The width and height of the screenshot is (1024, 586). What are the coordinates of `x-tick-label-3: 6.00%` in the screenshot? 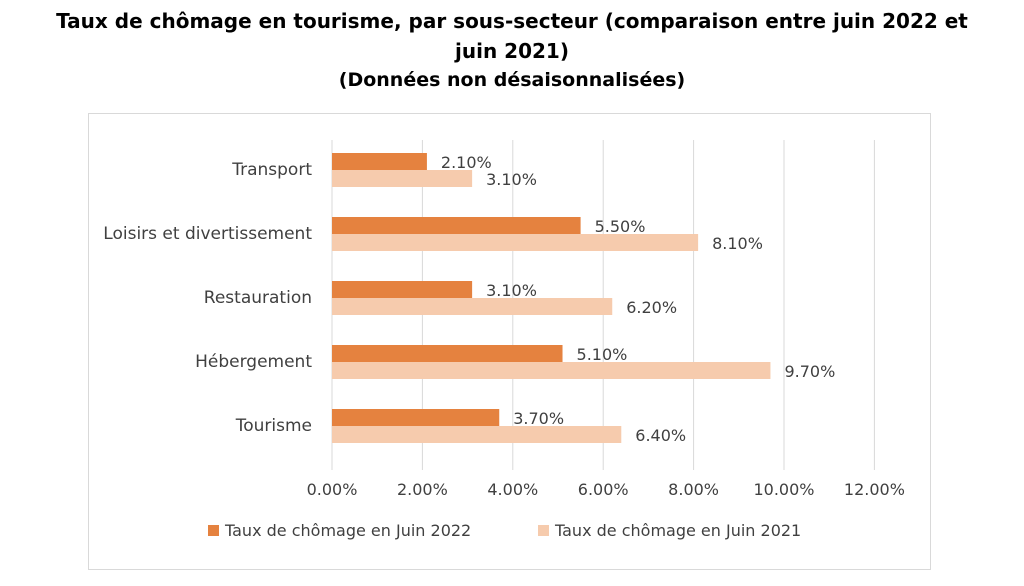 It's located at (603, 489).